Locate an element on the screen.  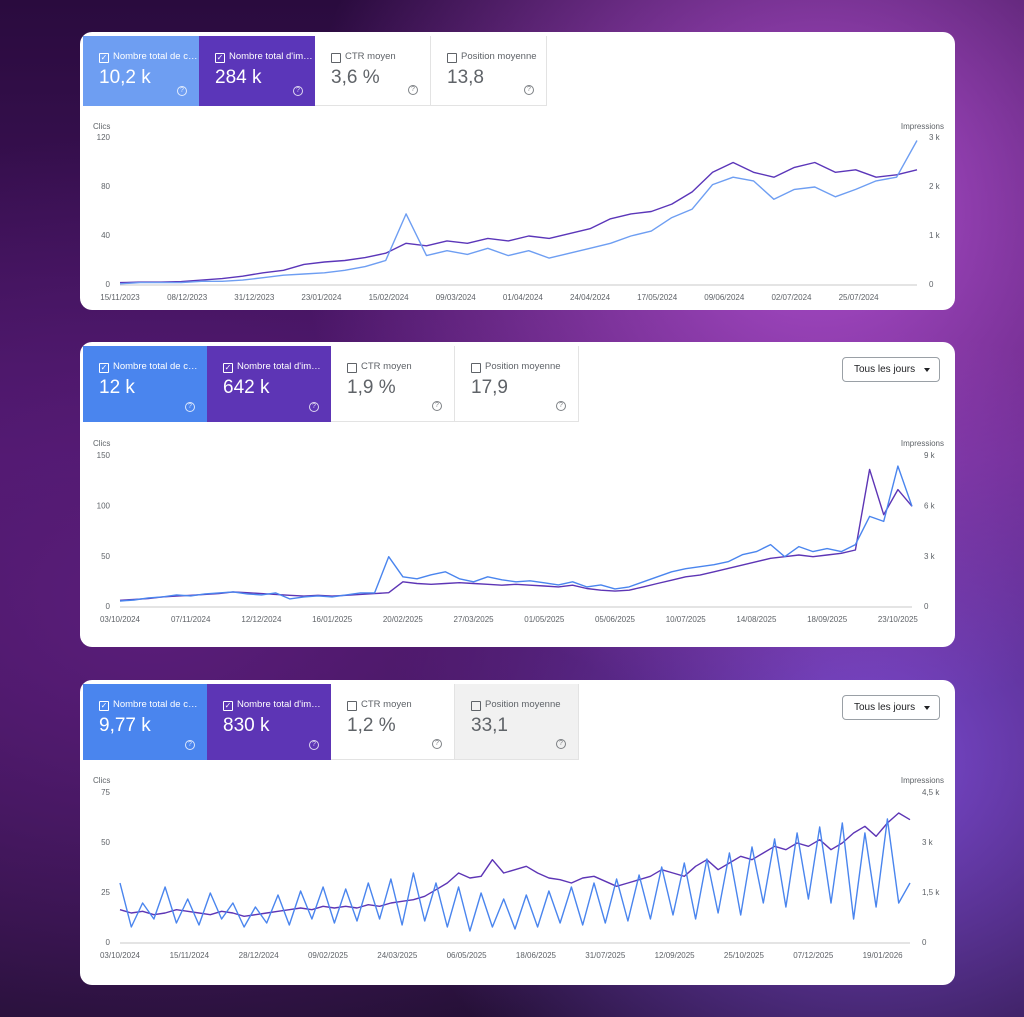
x-tick-label: 24/03/2025 is located at coordinates (397, 955).